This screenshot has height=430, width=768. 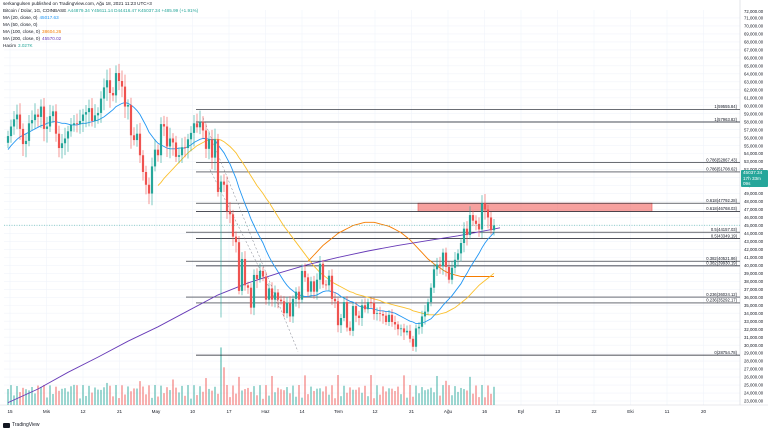 I want to click on y-tick-label: 59,000.00, so click(x=754, y=113).